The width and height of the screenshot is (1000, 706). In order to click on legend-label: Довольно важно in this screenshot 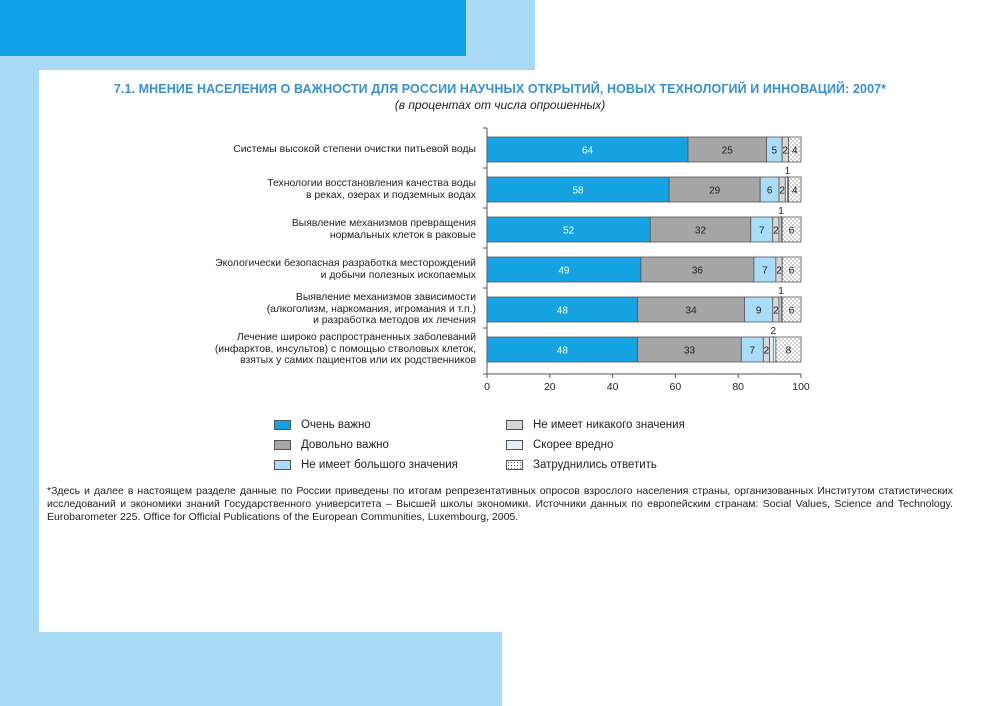, I will do `click(345, 445)`.